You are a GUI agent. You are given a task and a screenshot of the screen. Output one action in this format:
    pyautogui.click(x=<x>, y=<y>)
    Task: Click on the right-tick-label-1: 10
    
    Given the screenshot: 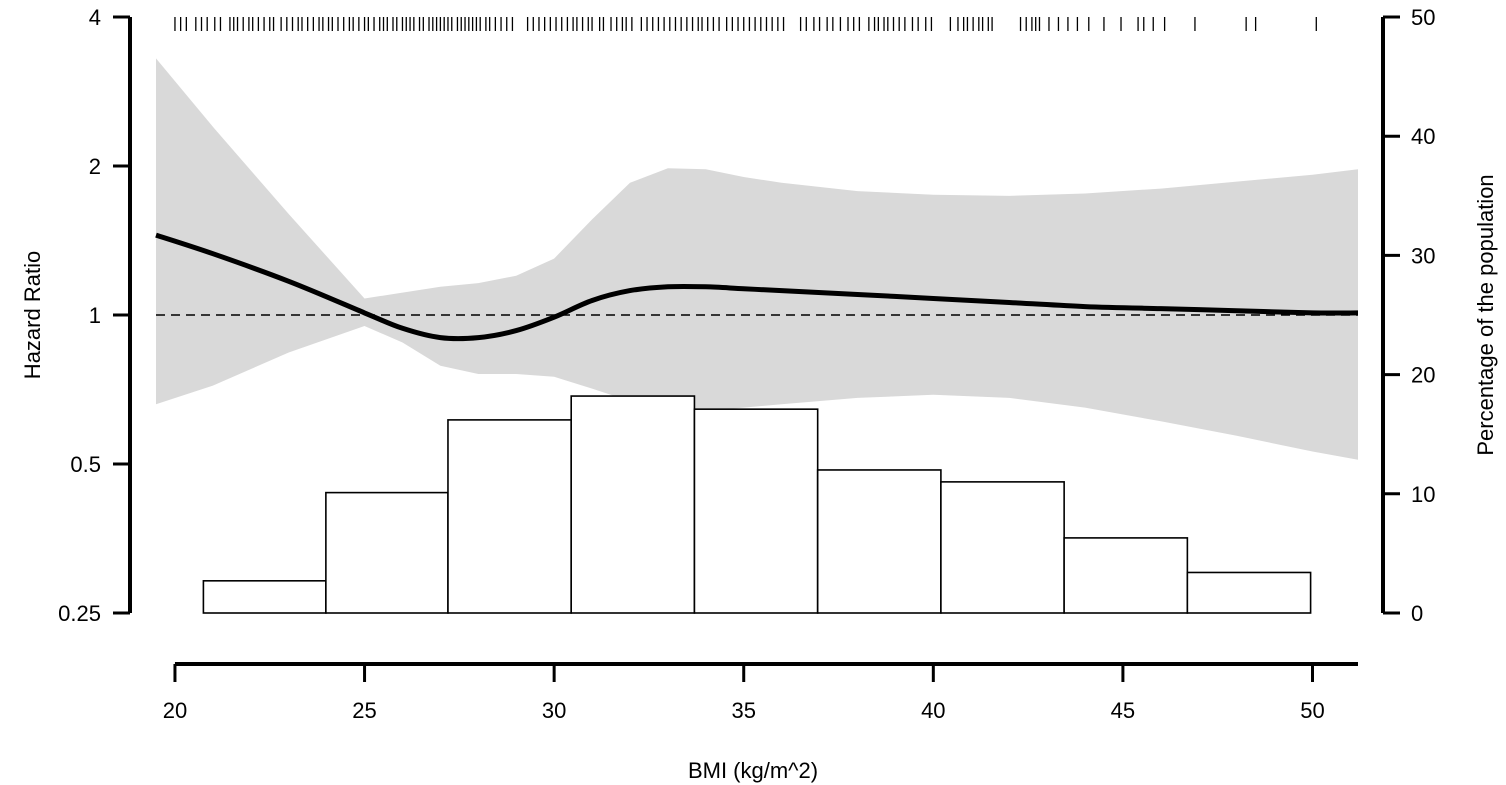 What is the action you would take?
    pyautogui.click(x=1423, y=494)
    